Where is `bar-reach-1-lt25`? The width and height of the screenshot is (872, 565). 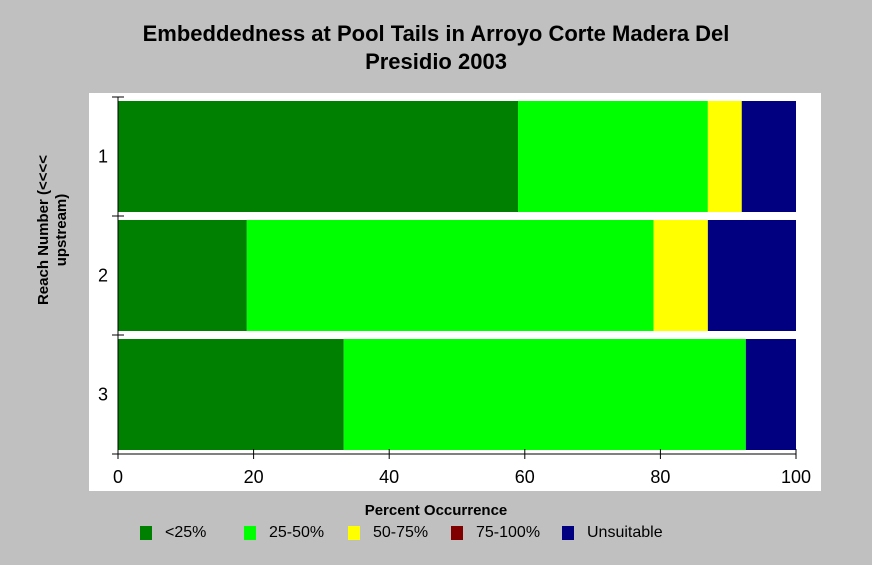 bar-reach-1-lt25 is located at coordinates (318, 156).